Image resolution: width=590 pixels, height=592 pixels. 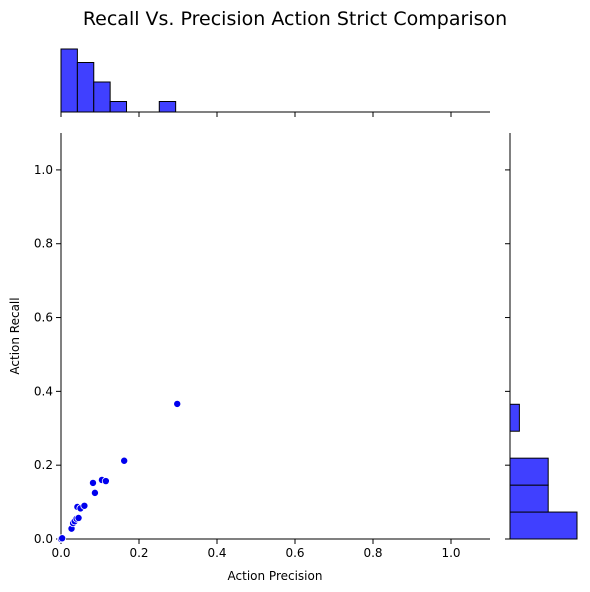 I want to click on y-tick-label: 0.6, so click(x=43, y=318).